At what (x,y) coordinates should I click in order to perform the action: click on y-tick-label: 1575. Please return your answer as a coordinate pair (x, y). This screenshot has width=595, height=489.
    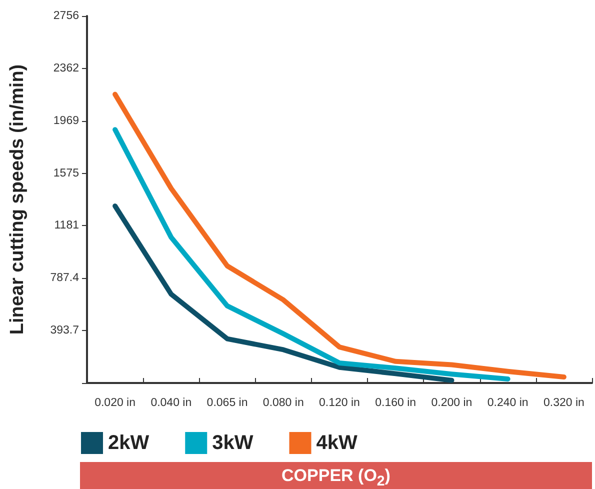
    Looking at the image, I should click on (66, 173).